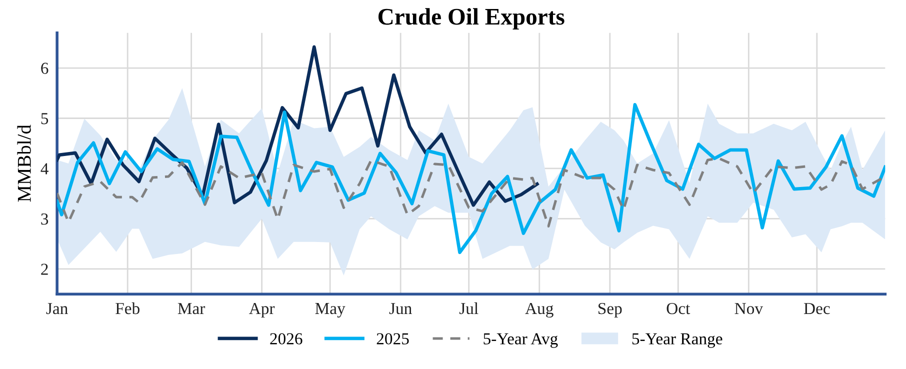 The image size is (906, 369). What do you see at coordinates (521, 340) in the screenshot?
I see `legend-label: 5-Year Avg` at bounding box center [521, 340].